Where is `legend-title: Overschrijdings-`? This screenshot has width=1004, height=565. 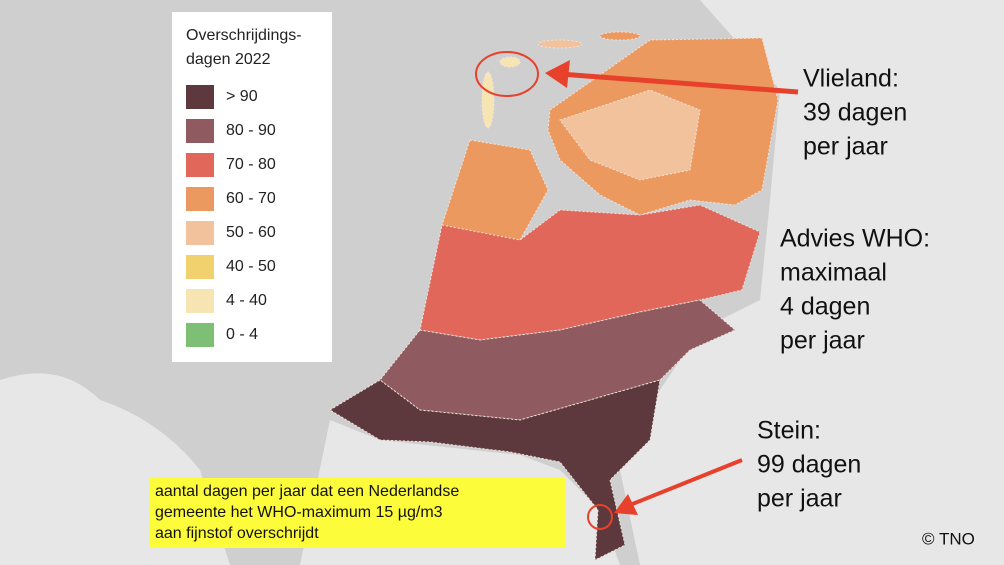 legend-title: Overschrijdings- is located at coordinates (244, 35).